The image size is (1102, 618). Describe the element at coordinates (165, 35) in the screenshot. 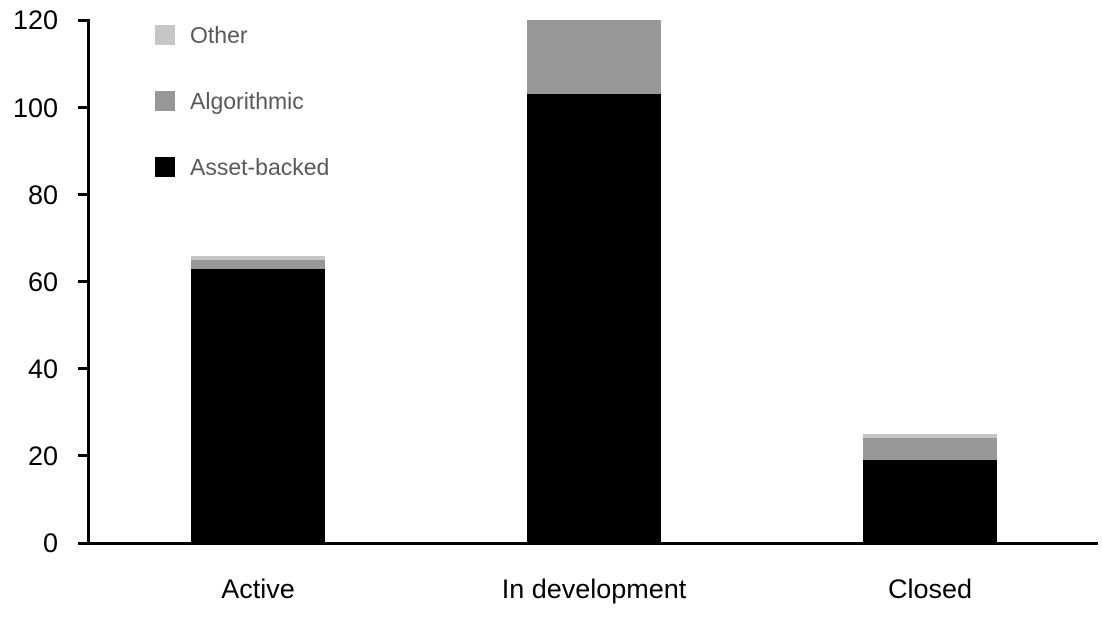

I see `legend-swatch-other` at that location.